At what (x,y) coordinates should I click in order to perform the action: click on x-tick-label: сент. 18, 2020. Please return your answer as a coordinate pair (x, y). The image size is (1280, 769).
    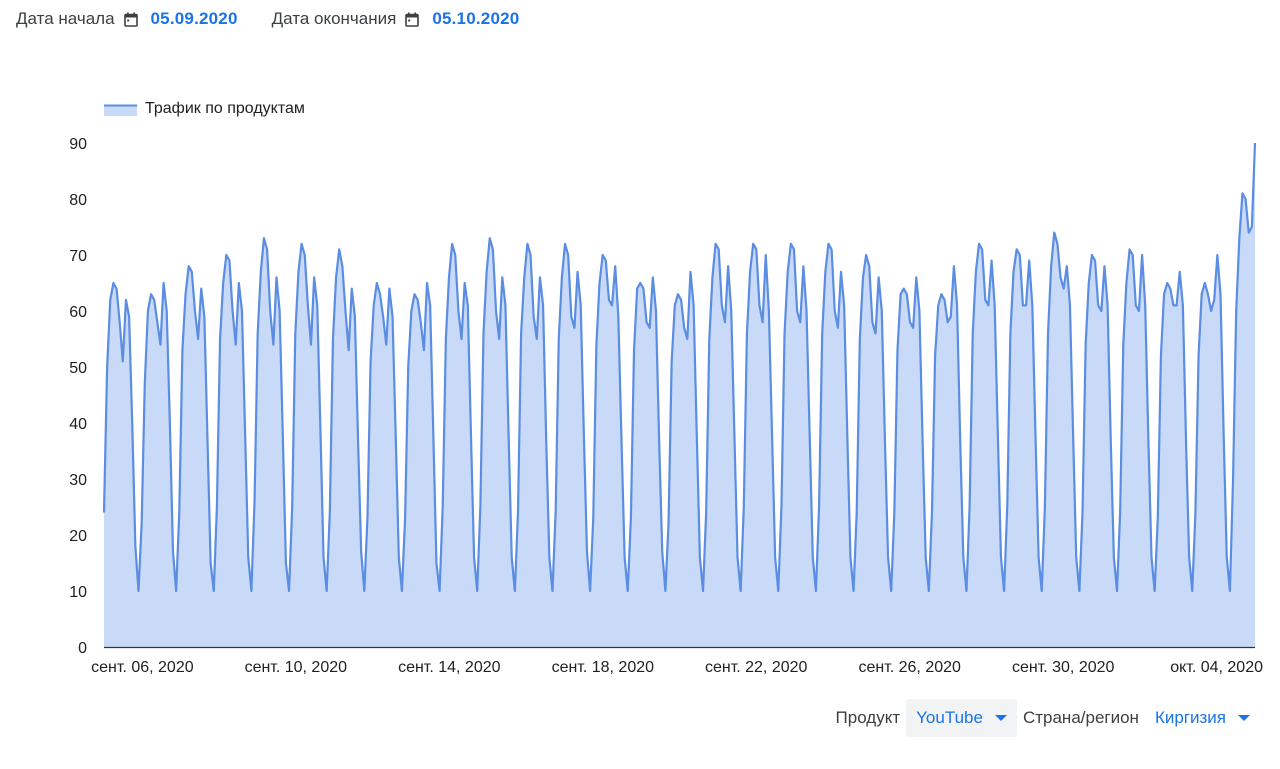
    Looking at the image, I should click on (603, 667).